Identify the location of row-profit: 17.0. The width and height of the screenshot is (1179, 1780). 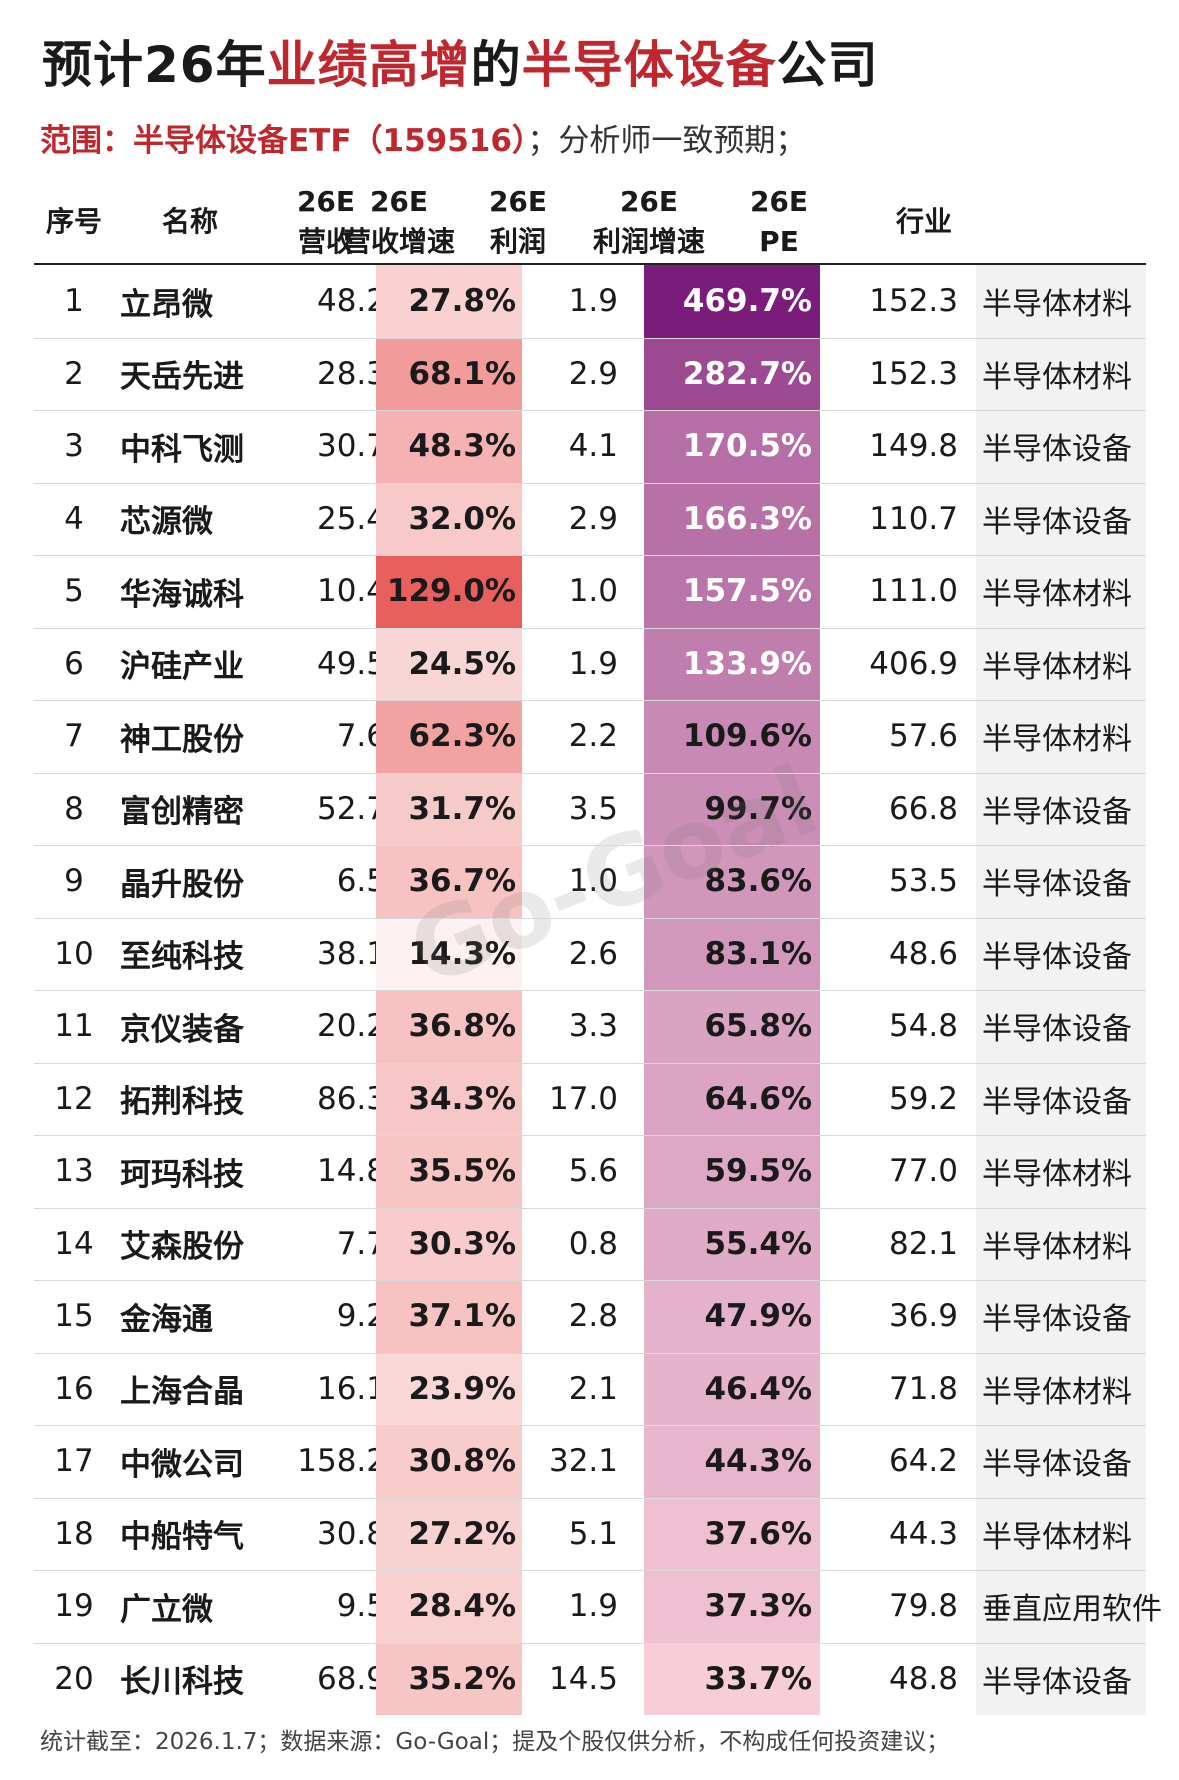
(583, 1098).